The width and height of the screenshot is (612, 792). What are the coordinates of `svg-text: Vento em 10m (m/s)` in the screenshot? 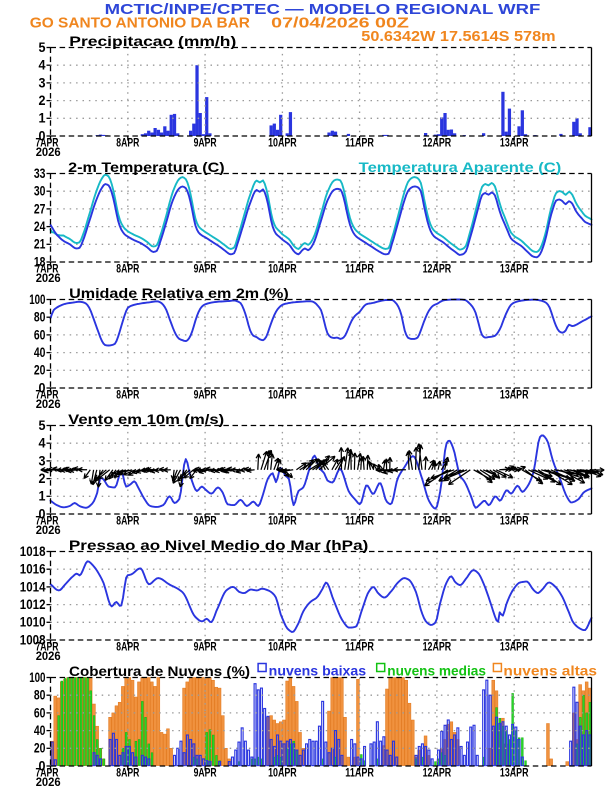 It's located at (146, 419).